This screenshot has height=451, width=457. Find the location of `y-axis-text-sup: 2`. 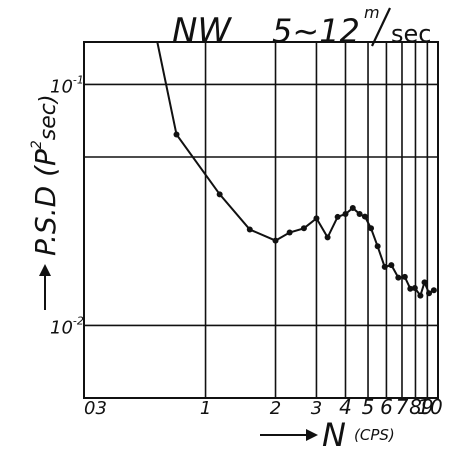

y-axis-text-sup: 2 is located at coordinates (37, 144).